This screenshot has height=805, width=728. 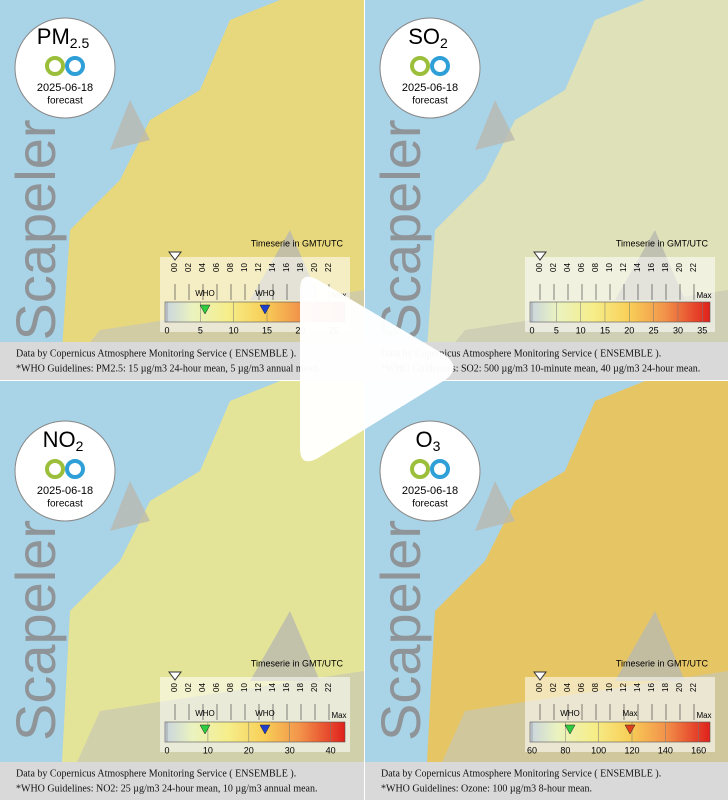 I want to click on pollutant: NO2, so click(x=63, y=440).